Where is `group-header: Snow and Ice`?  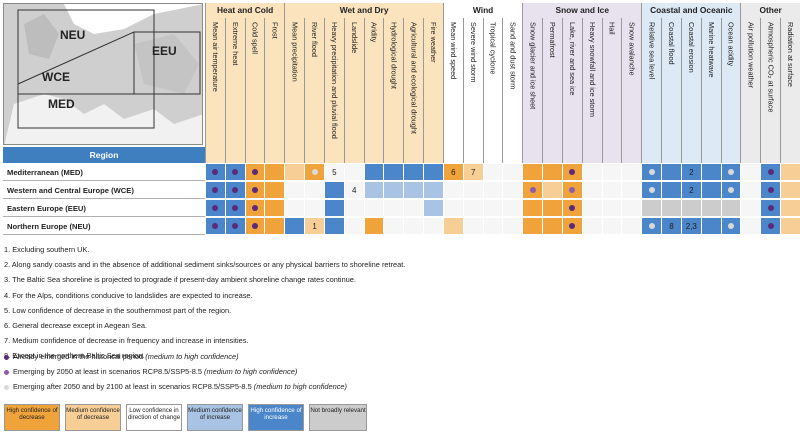
group-header: Snow and Ice is located at coordinates (582, 10).